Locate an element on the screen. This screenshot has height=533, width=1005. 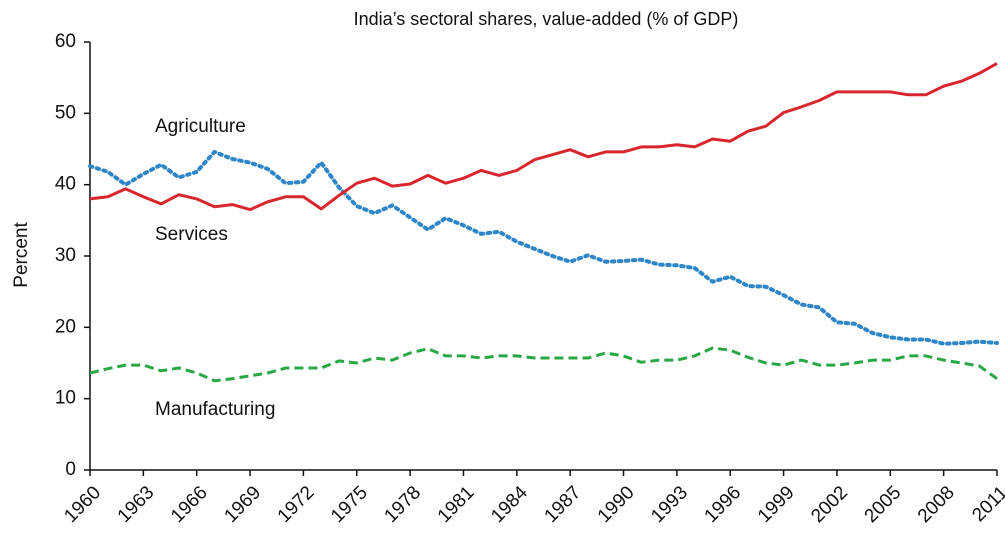
series-line is located at coordinates (543, 364).